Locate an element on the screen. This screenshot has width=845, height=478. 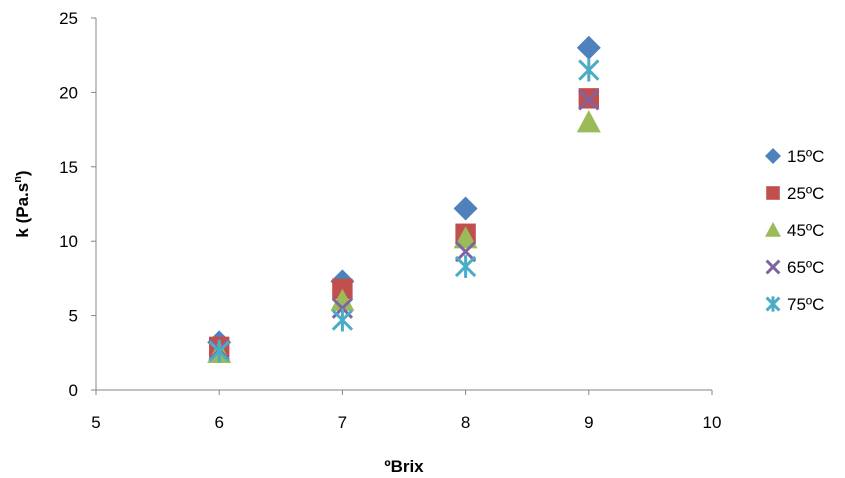
x-tick-label: 7 is located at coordinates (342, 422).